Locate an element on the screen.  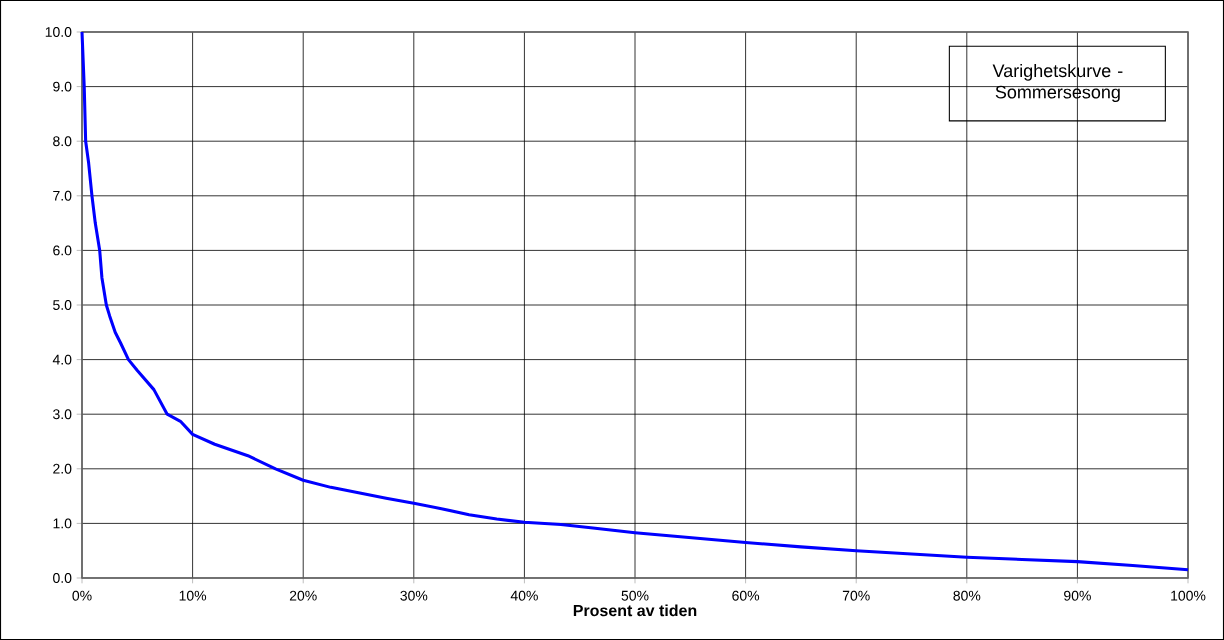
x-axis-title: Prosent av tiden is located at coordinates (635, 610).